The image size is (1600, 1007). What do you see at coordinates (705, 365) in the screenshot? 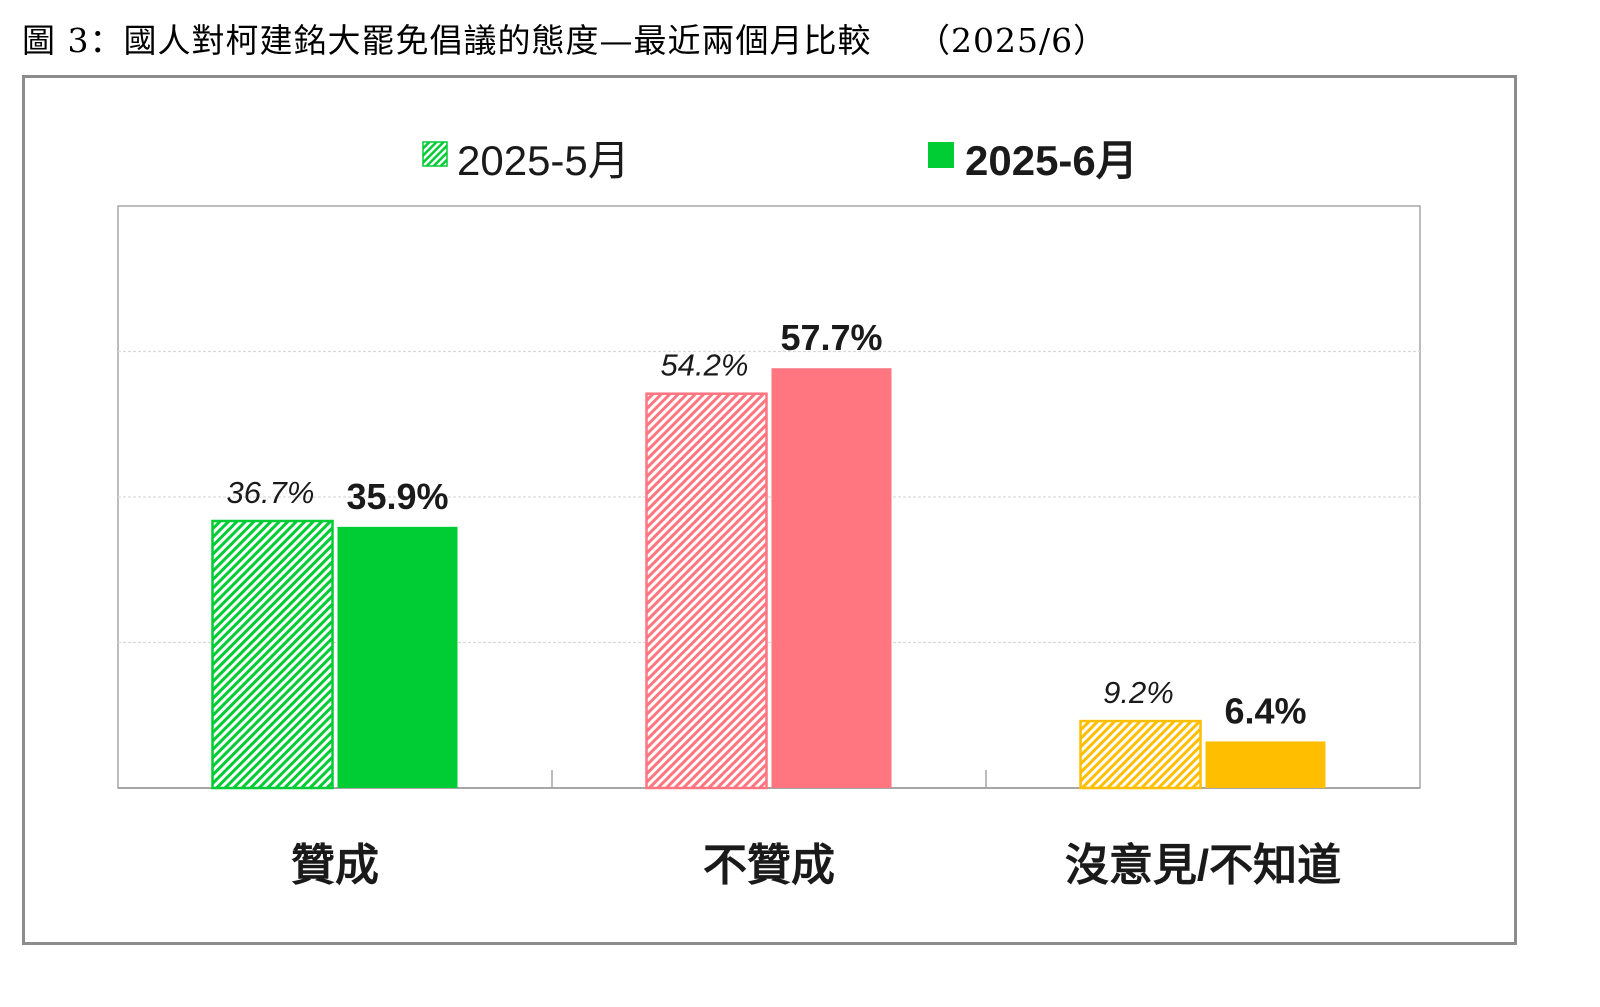
I see `value-label-may-1: 54.2%` at bounding box center [705, 365].